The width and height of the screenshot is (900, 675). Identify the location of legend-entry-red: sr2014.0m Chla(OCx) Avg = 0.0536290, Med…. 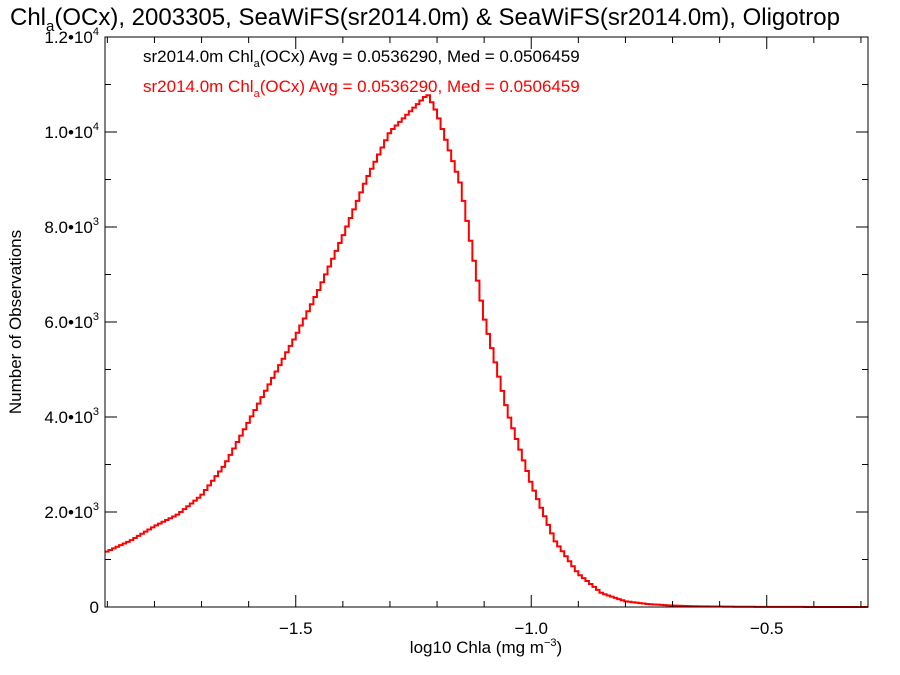
(361, 88).